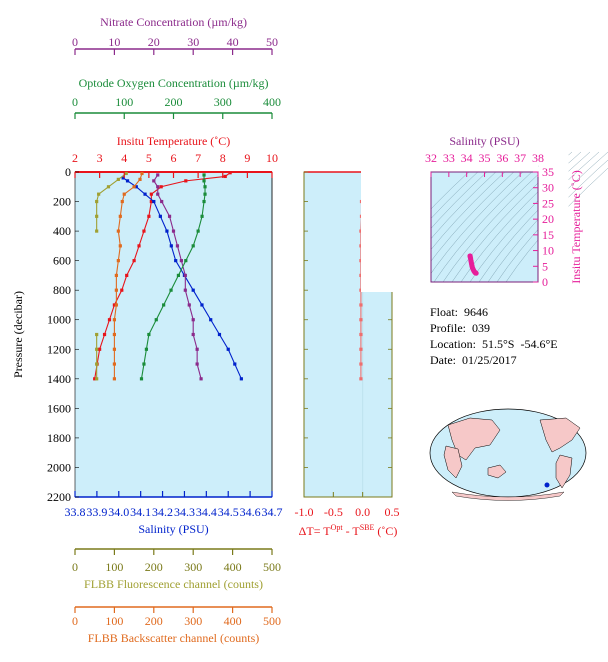 This screenshot has width=608, height=662. Describe the element at coordinates (62, 231) in the screenshot. I see `pressure-tick-label: 400` at that location.